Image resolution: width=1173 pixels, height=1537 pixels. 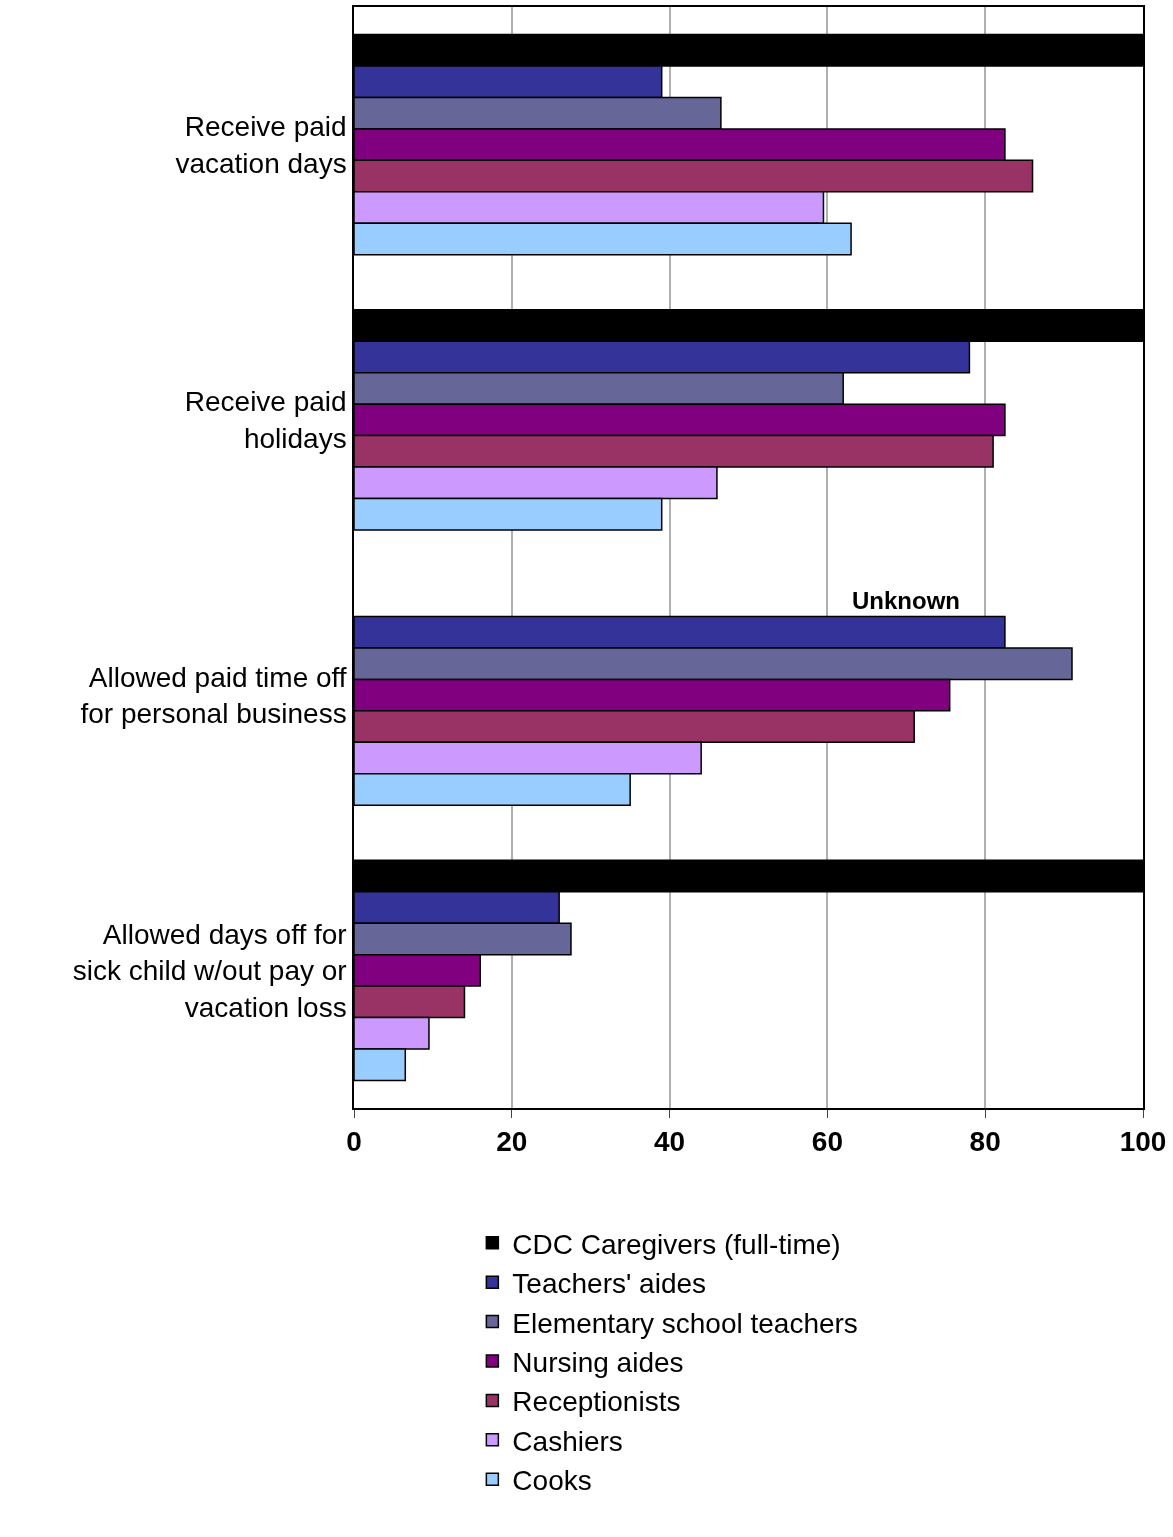 What do you see at coordinates (596, 1402) in the screenshot?
I see `legend-label: Receptionists` at bounding box center [596, 1402].